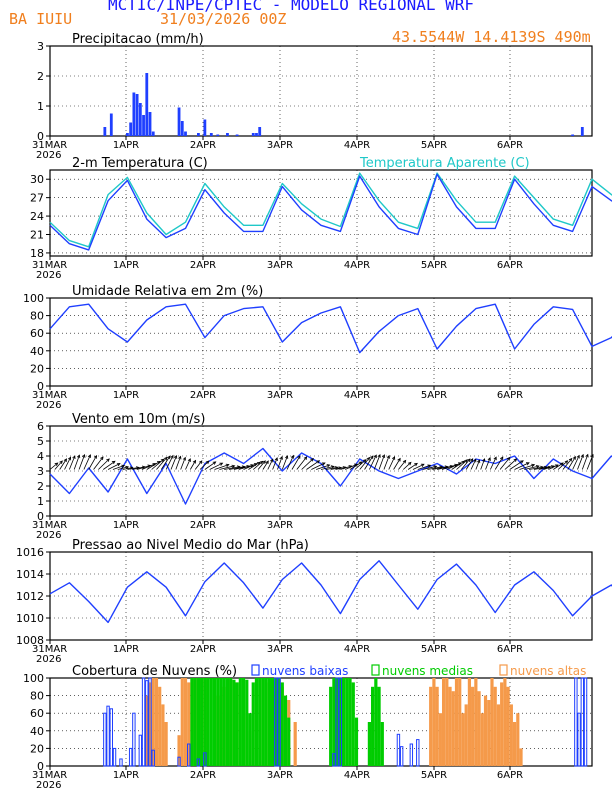 The image size is (612, 792). Describe the element at coordinates (37, 253) in the screenshot. I see `temperature-ytick-label: 18` at that location.